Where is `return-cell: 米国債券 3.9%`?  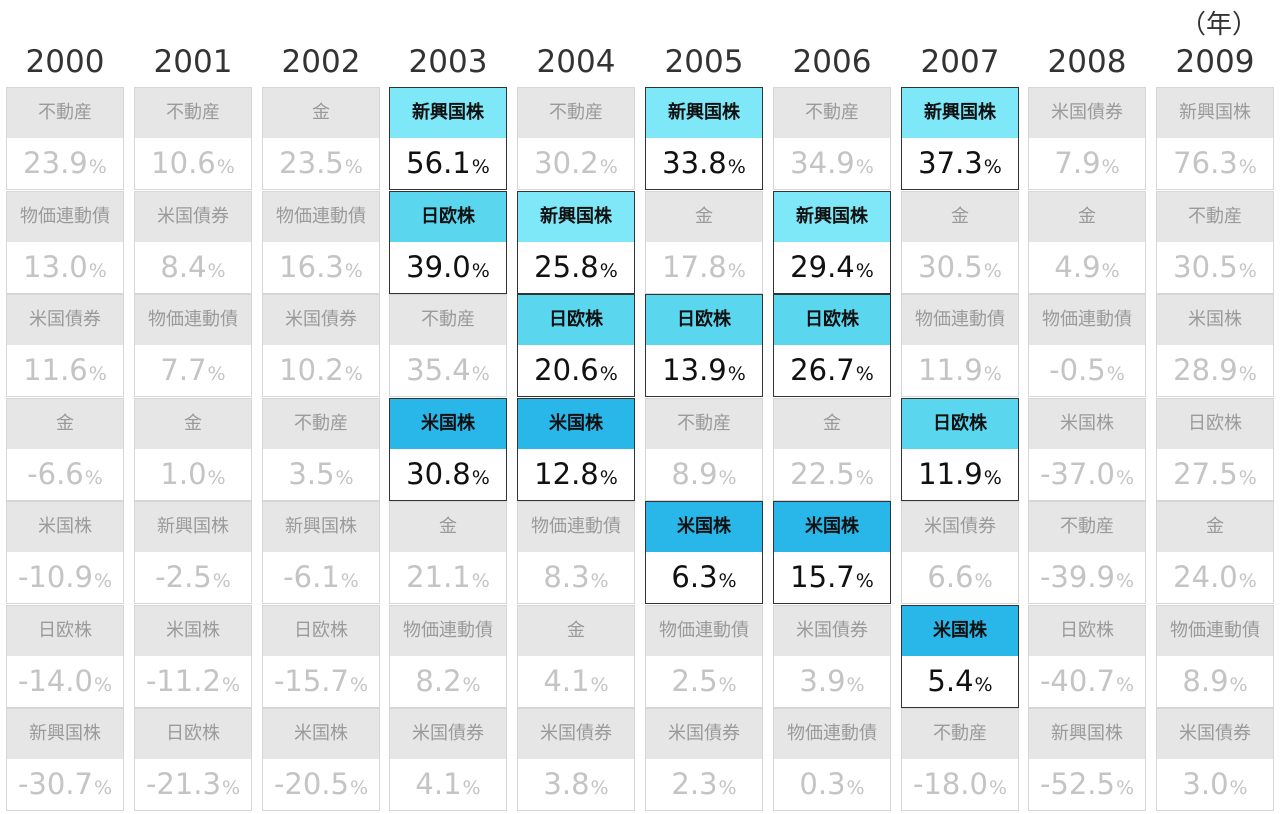
return-cell: 米国債券 3.9% is located at coordinates (832, 656).